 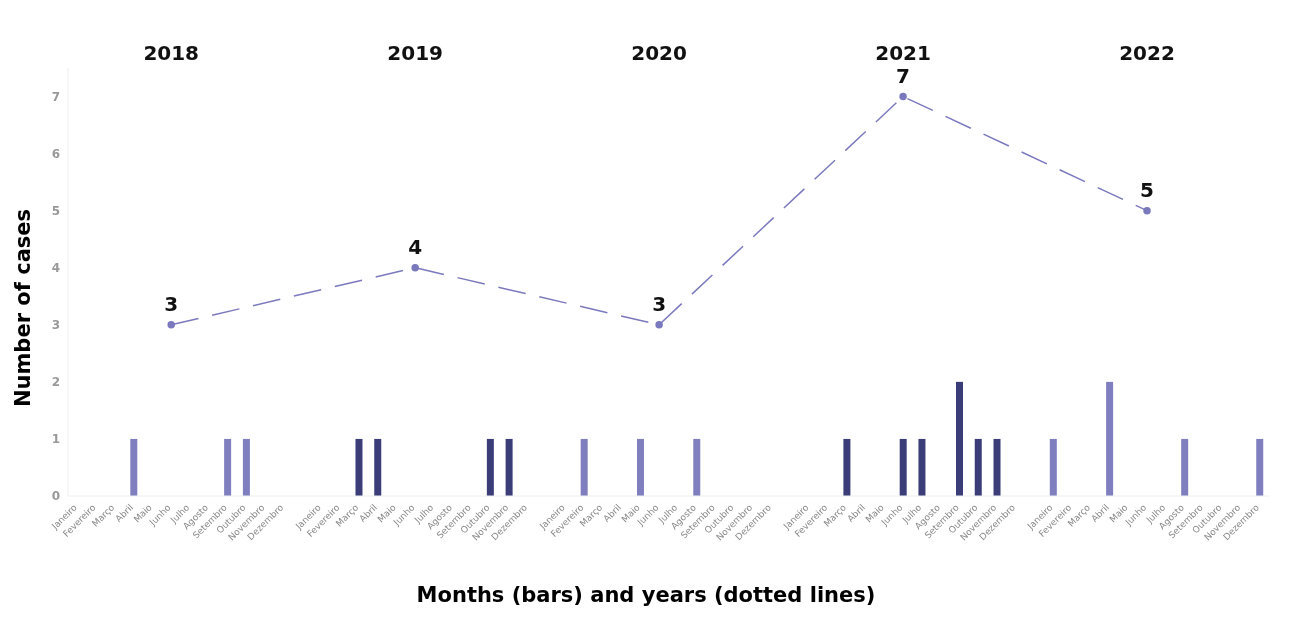 I want to click on y-tick-label: 7, so click(x=55, y=96).